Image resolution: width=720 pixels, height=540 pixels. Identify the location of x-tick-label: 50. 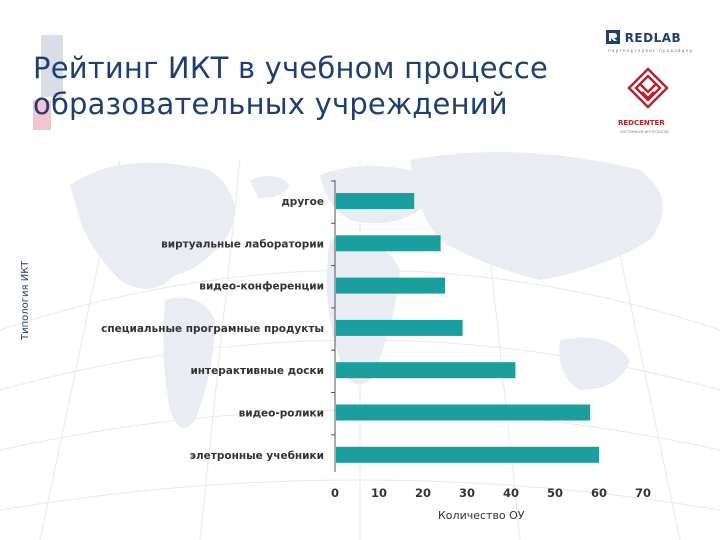
(555, 493).